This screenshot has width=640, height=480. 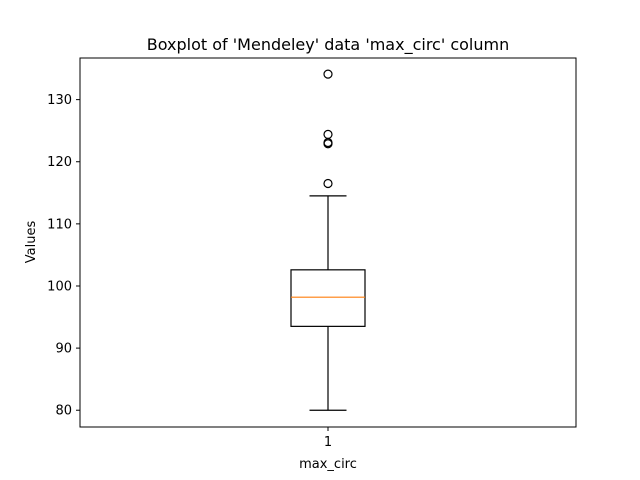 What do you see at coordinates (59, 100) in the screenshot?
I see `y-tick-label: 130` at bounding box center [59, 100].